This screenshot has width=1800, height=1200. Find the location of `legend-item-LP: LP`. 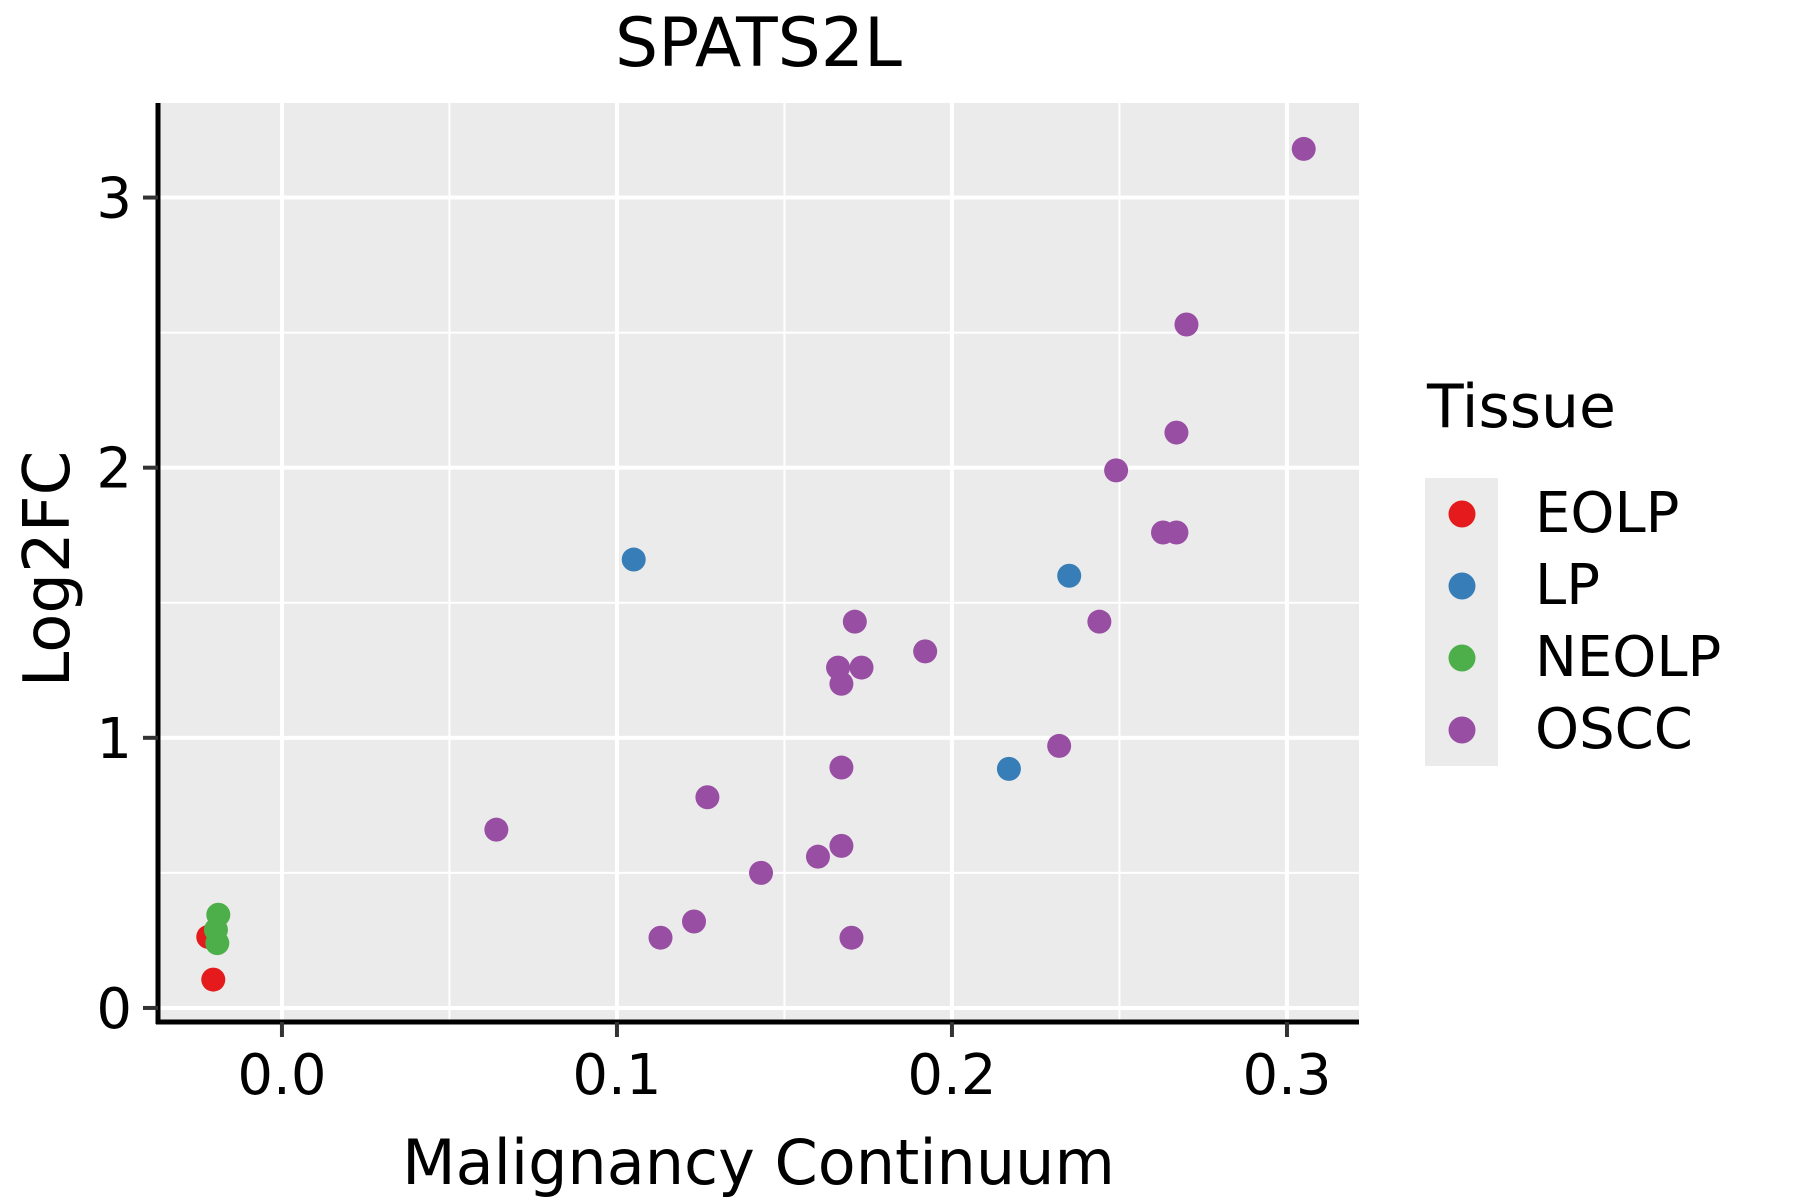

legend-item-LP: LP is located at coordinates (1573, 586).